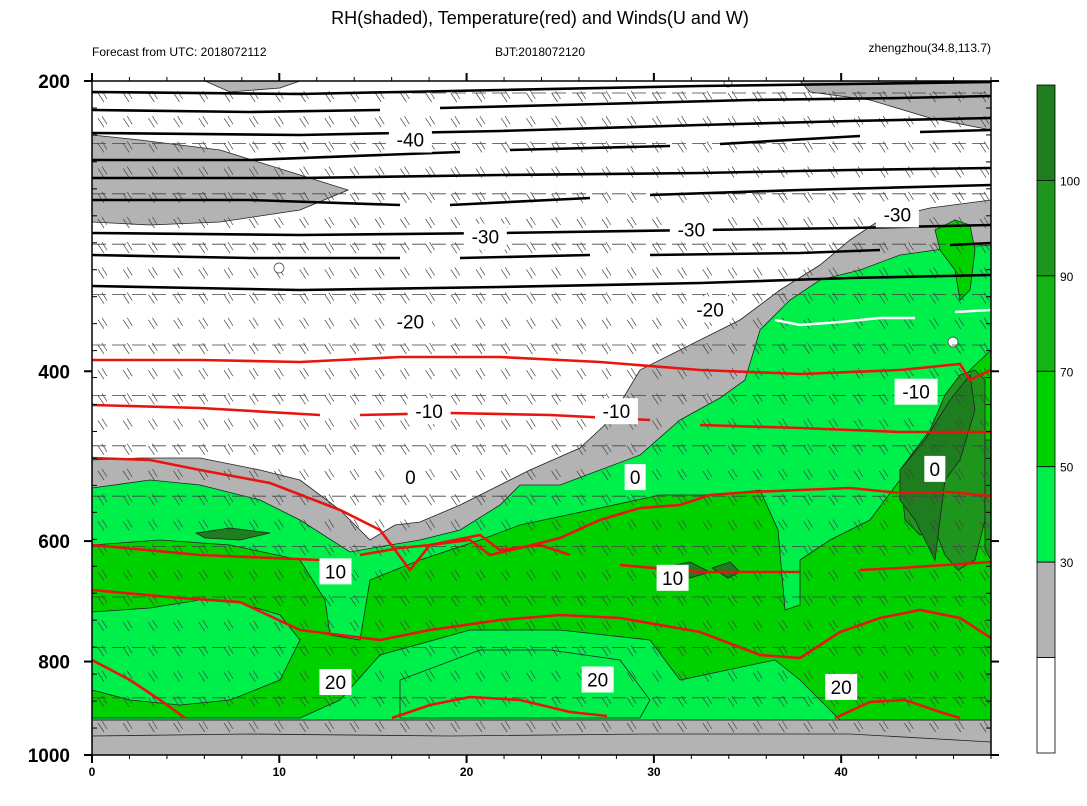 The image size is (1087, 806). Describe the element at coordinates (882, 317) in the screenshot. I see `isotherm-zero` at that location.